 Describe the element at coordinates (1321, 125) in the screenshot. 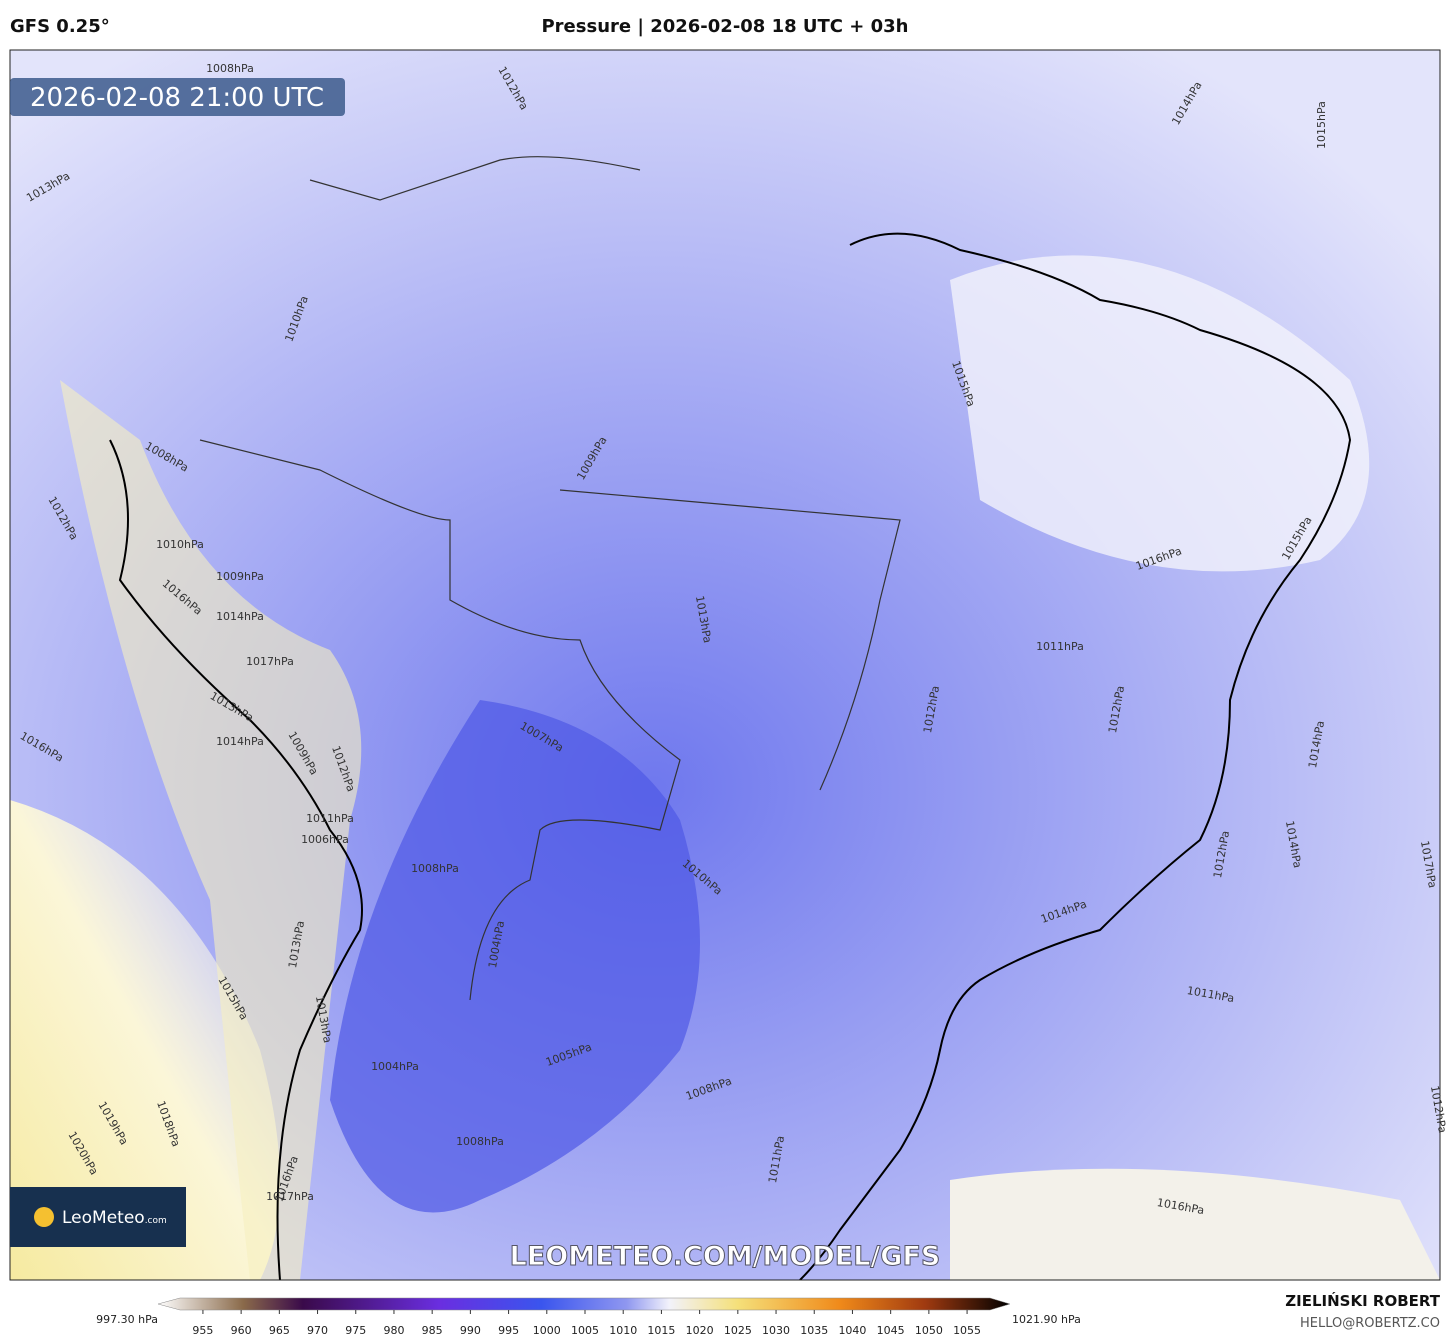

I see `contour-label: 1015hPa` at that location.